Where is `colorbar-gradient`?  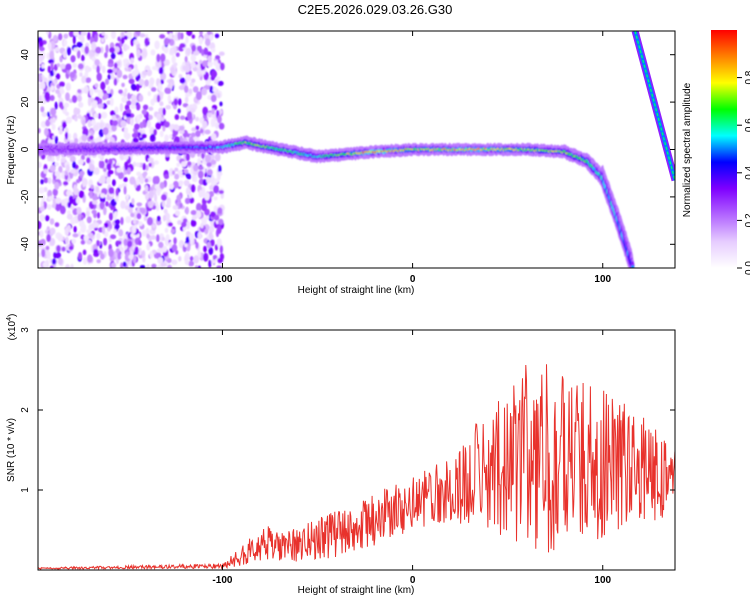 colorbar-gradient is located at coordinates (724, 149).